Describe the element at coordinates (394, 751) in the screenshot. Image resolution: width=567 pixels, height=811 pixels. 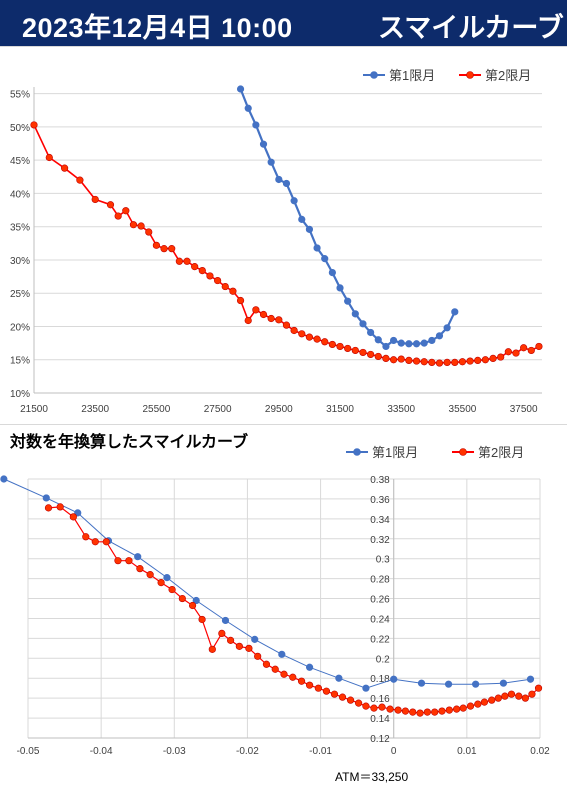
I see `x-tick-label: 0` at that location.